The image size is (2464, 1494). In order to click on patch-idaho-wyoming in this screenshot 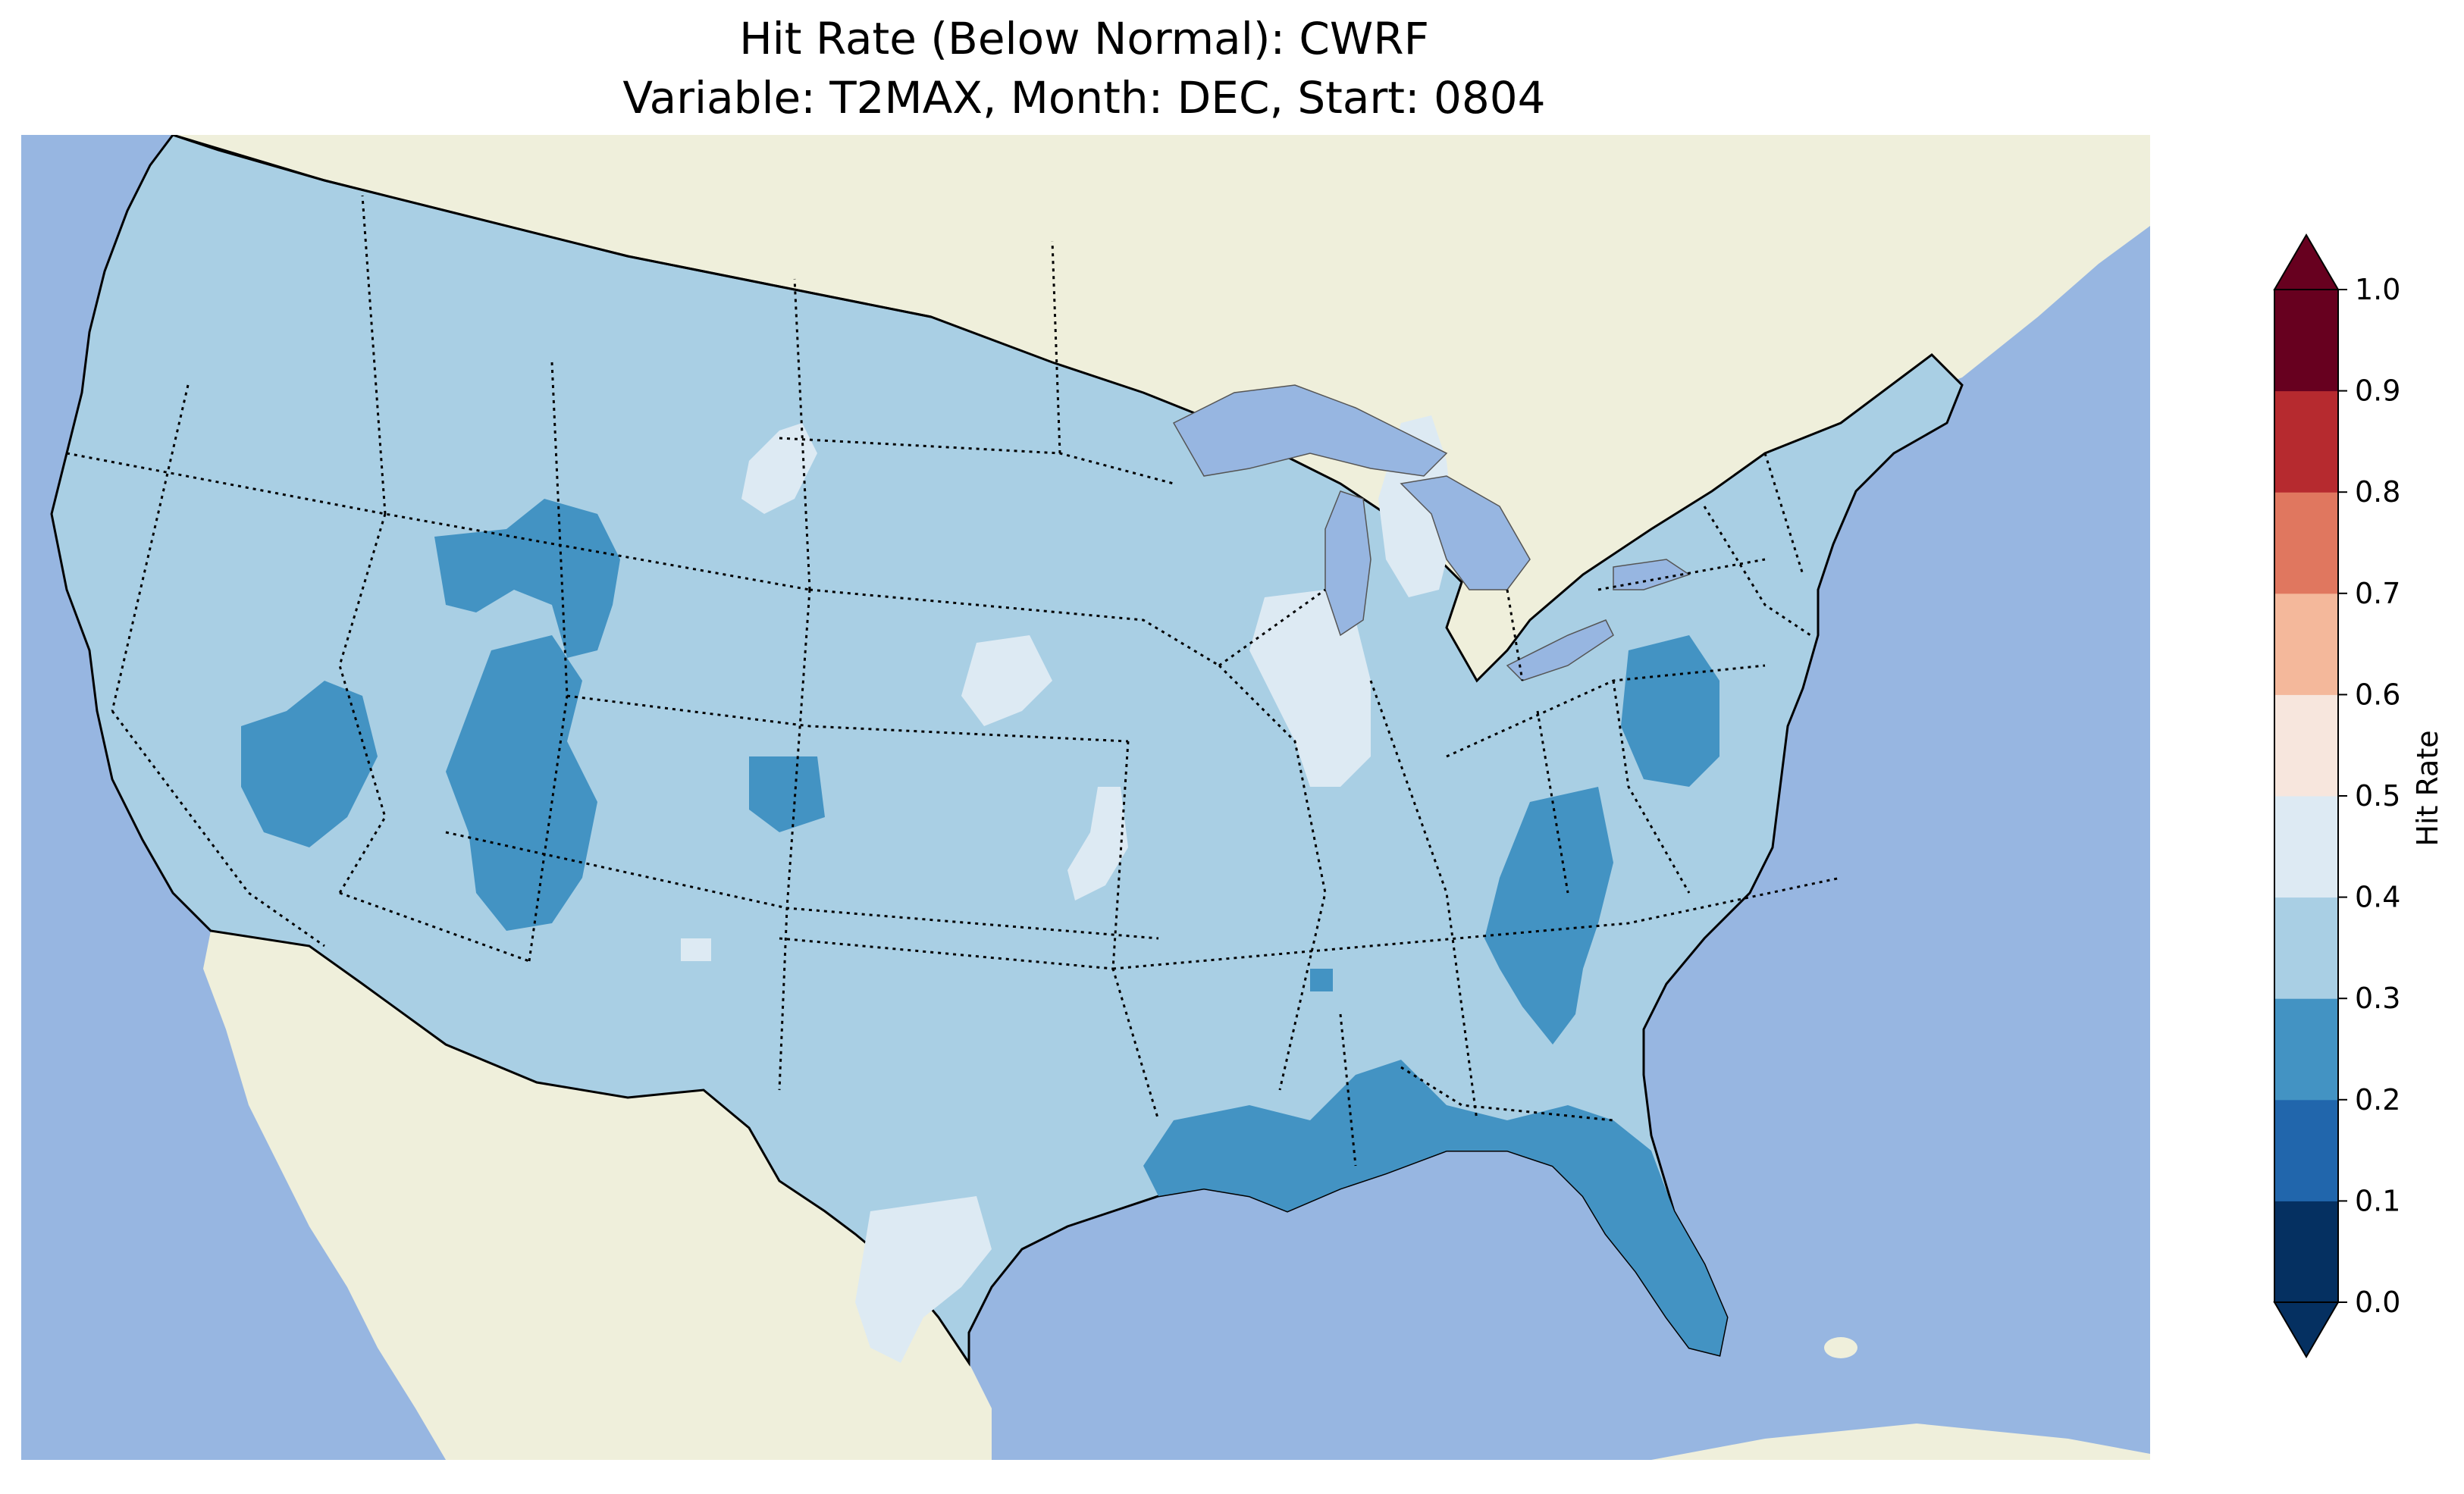, I will do `click(527, 578)`.